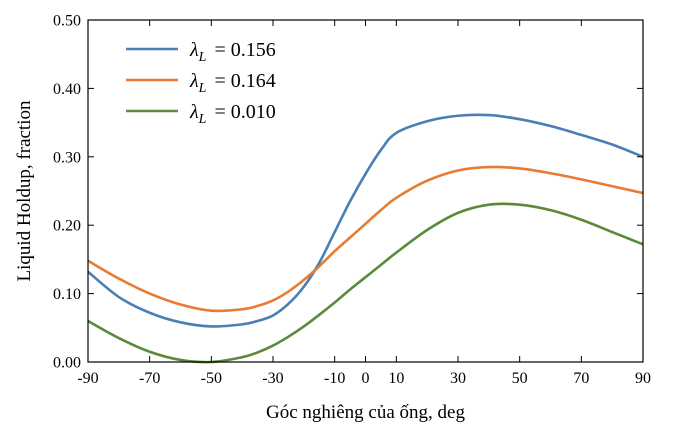 This screenshot has width=680, height=438. I want to click on y-axis-title: Liquid Holdup, fraction, so click(24, 190).